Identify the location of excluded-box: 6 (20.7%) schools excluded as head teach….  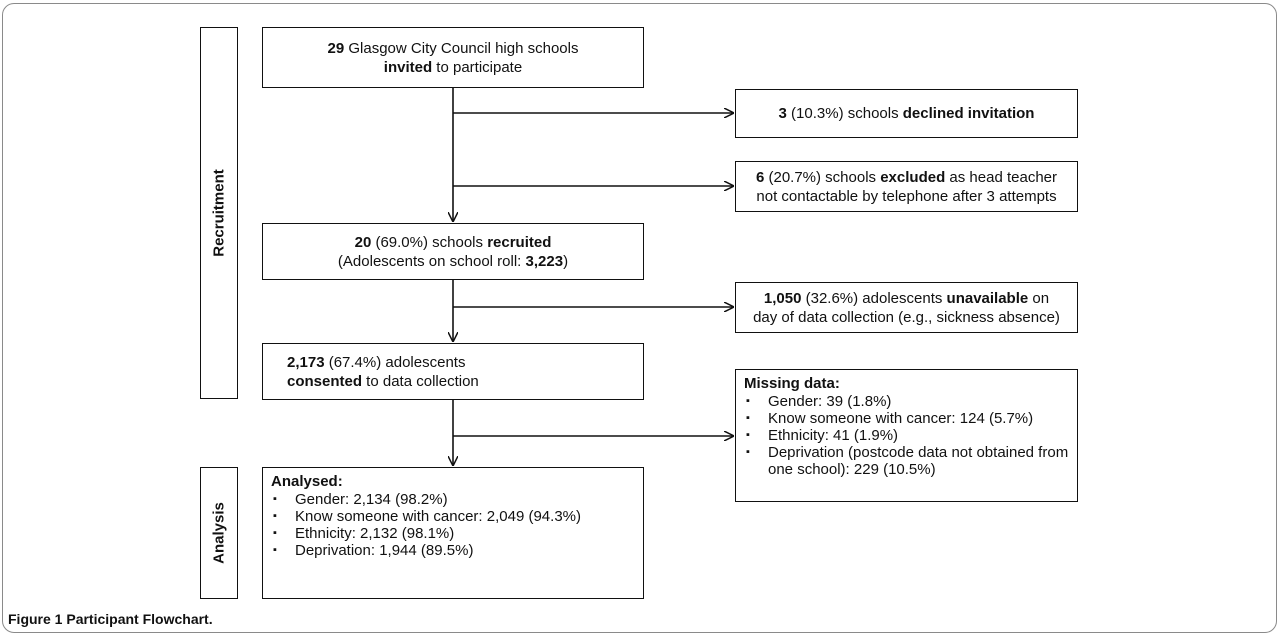
(906, 186).